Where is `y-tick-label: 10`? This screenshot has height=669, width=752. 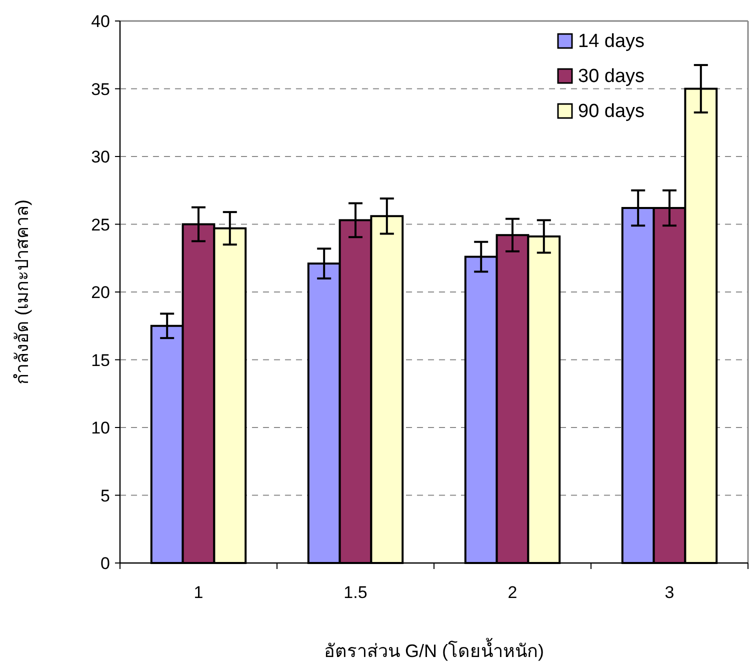 y-tick-label: 10 is located at coordinates (100, 428).